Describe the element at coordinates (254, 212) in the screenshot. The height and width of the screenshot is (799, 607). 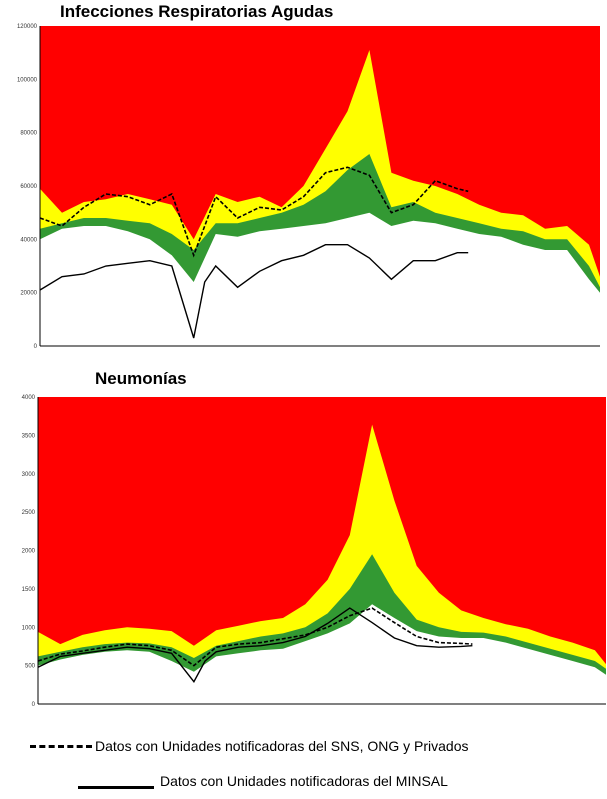
I see `ira-series-dashed` at that location.